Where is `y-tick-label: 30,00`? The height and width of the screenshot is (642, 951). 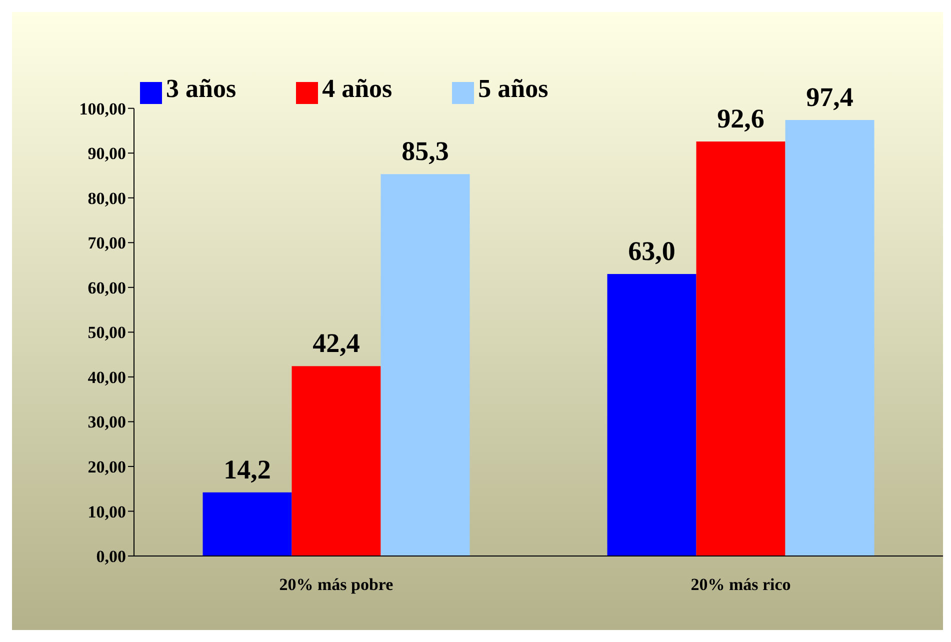
y-tick-label: 30,00 is located at coordinates (107, 422).